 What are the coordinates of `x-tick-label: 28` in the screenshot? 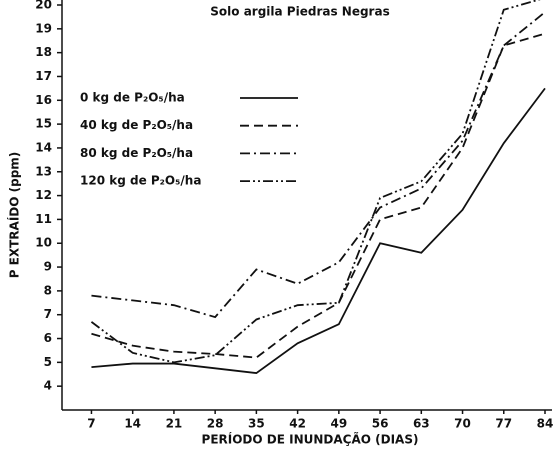 It's located at (215, 424).